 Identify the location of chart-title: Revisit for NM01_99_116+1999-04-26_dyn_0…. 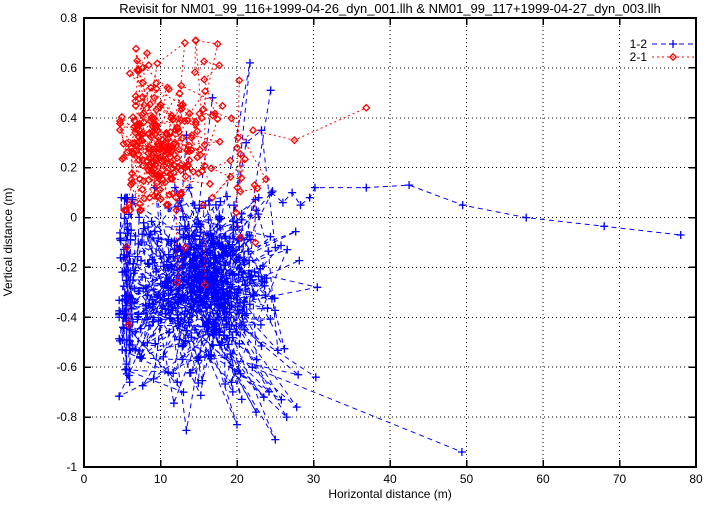
(390, 8).